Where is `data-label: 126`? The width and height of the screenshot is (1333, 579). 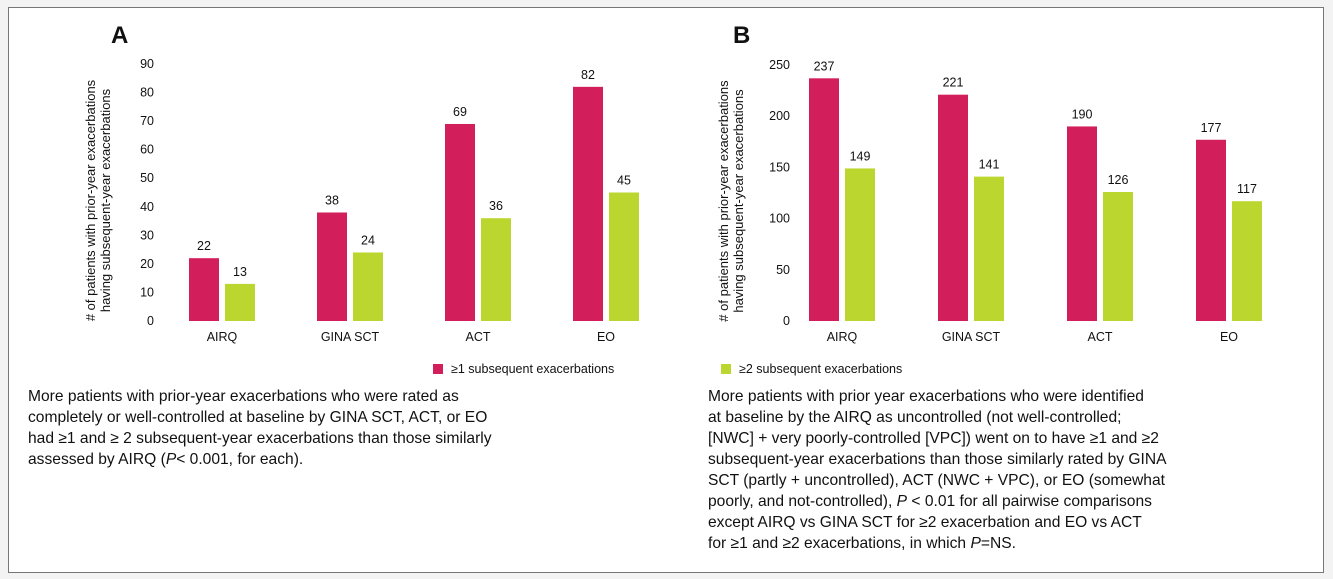
data-label: 126 is located at coordinates (1118, 180).